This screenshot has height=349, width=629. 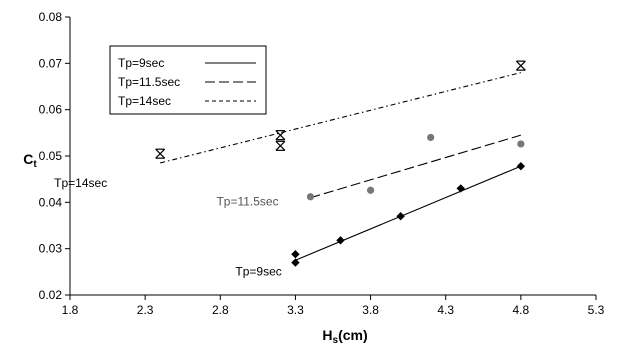 What do you see at coordinates (51, 63) in the screenshot?
I see `y-tick-label: 0.07` at bounding box center [51, 63].